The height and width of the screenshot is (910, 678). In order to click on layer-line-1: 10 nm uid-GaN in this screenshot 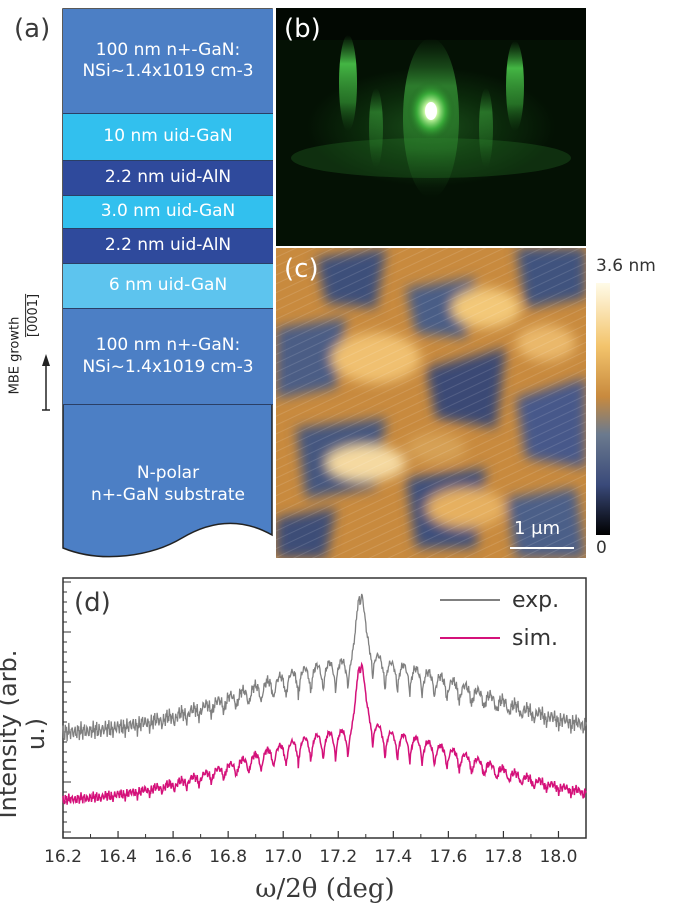, I will do `click(168, 136)`.